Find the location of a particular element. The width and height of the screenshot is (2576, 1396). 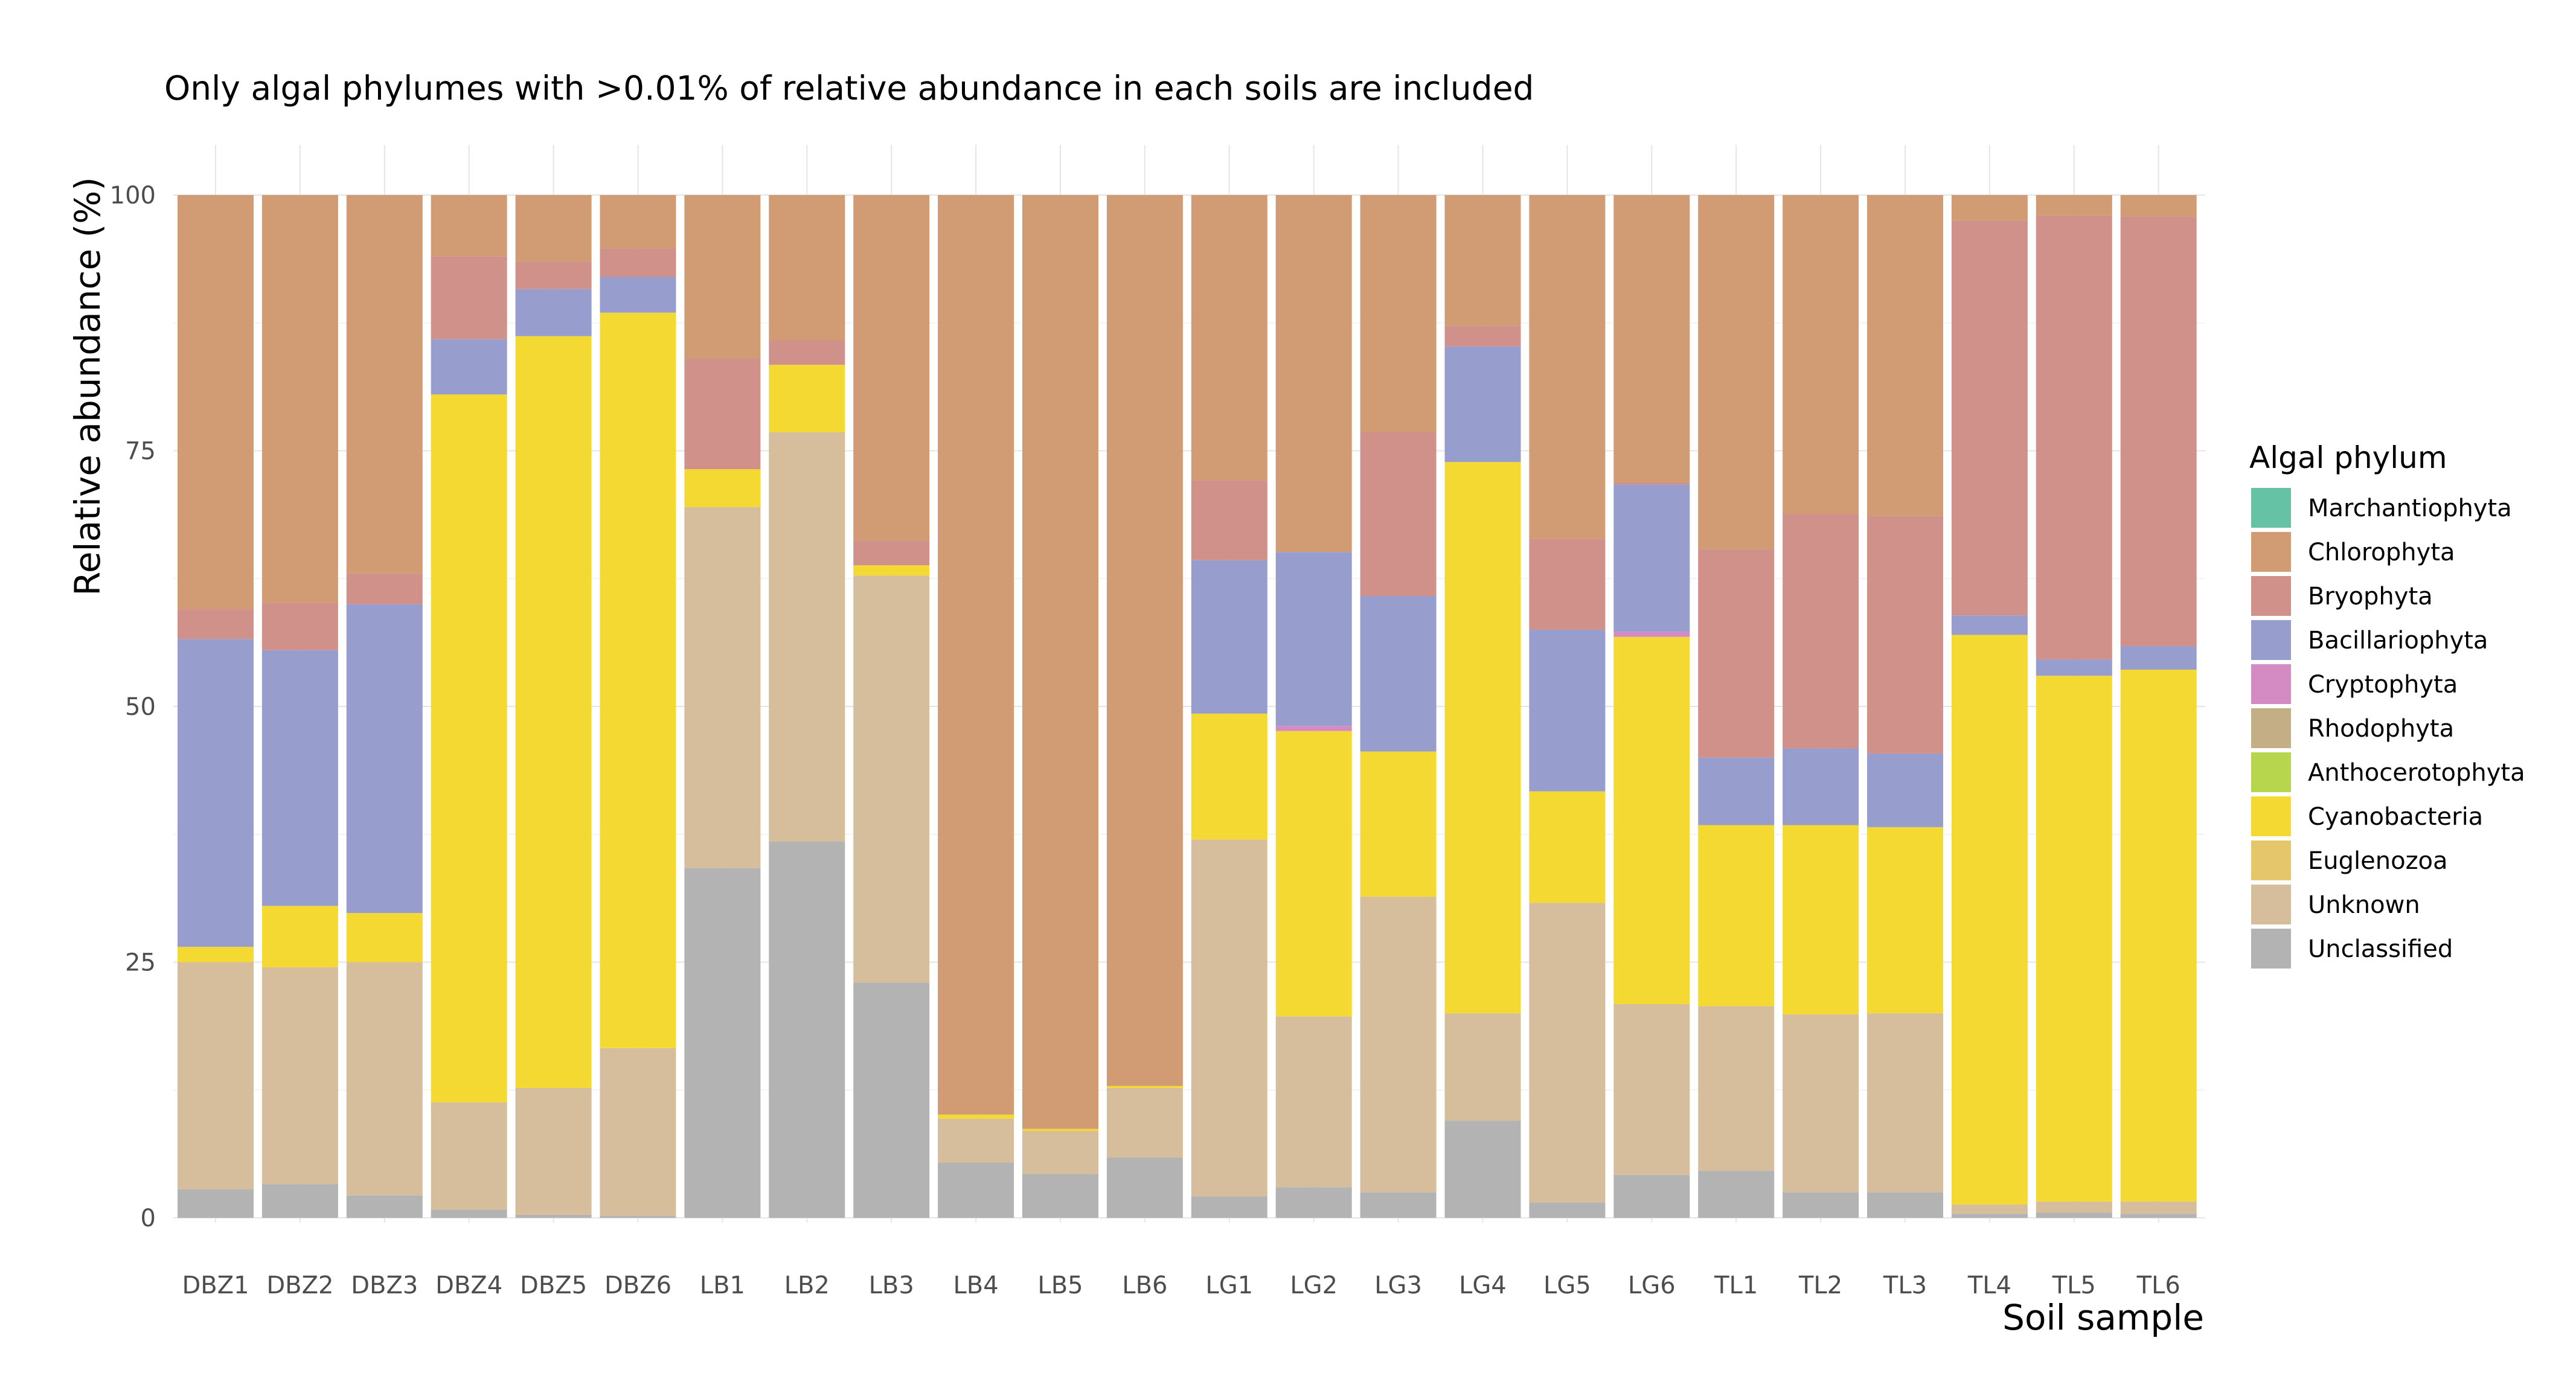

x-tick-label: LG6 is located at coordinates (1652, 1286).